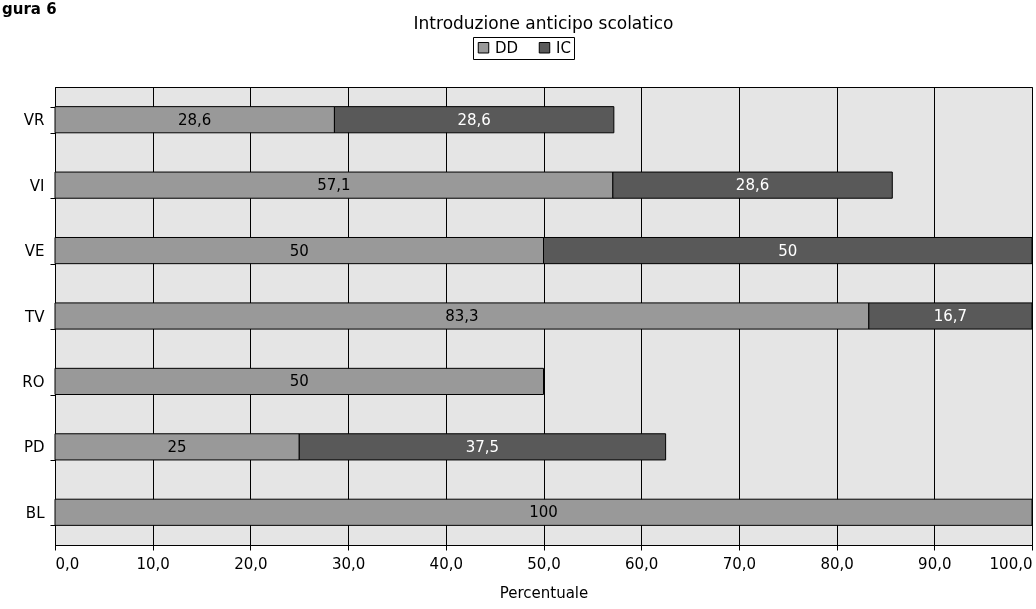  Describe the element at coordinates (543, 512) in the screenshot. I see `data-label: 100` at that location.